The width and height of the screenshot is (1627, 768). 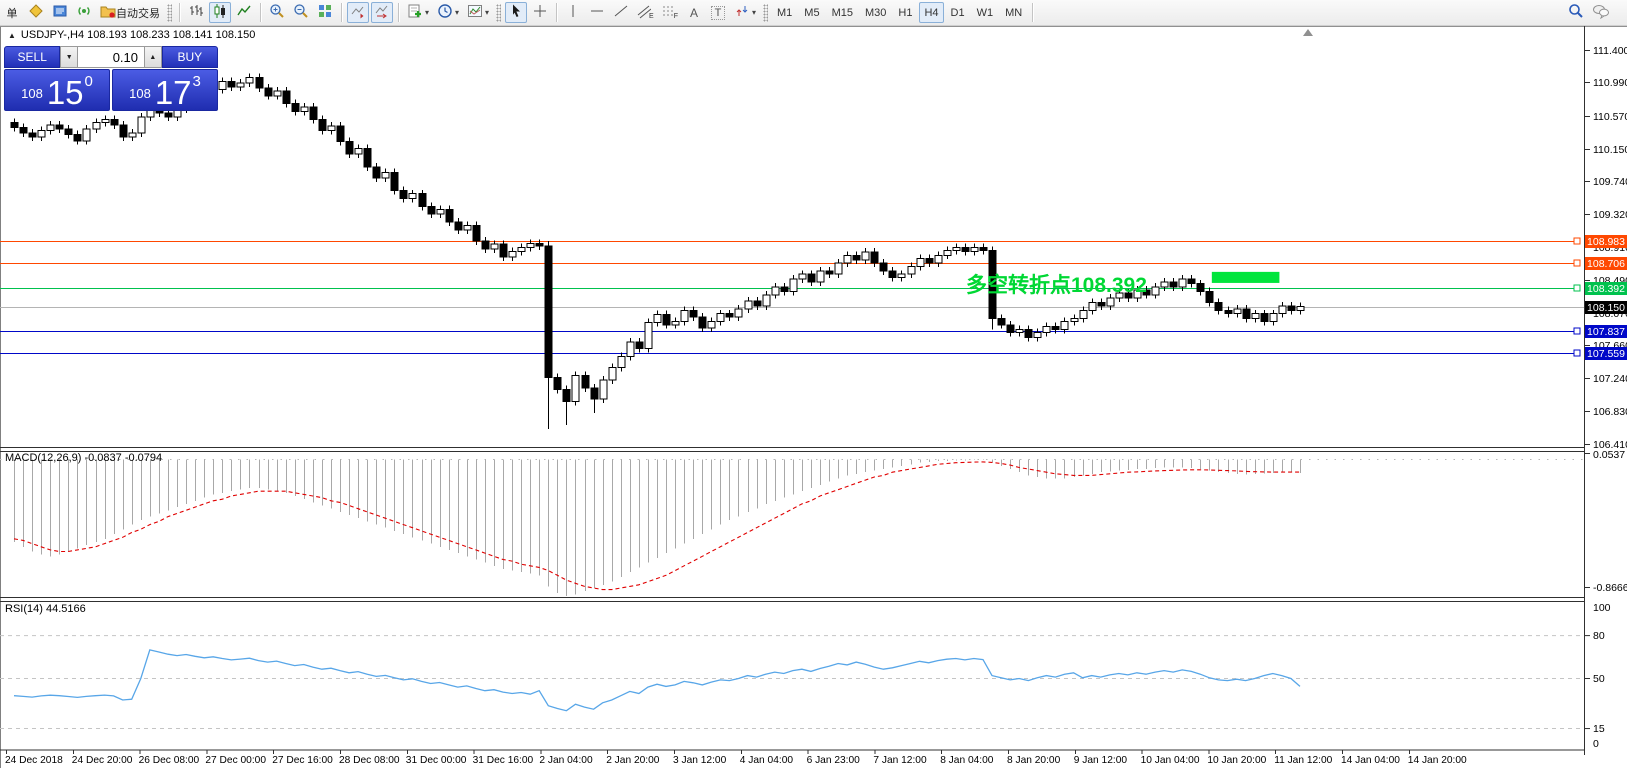 What do you see at coordinates (985, 12) in the screenshot?
I see `timeframe-w1-button: W1` at bounding box center [985, 12].